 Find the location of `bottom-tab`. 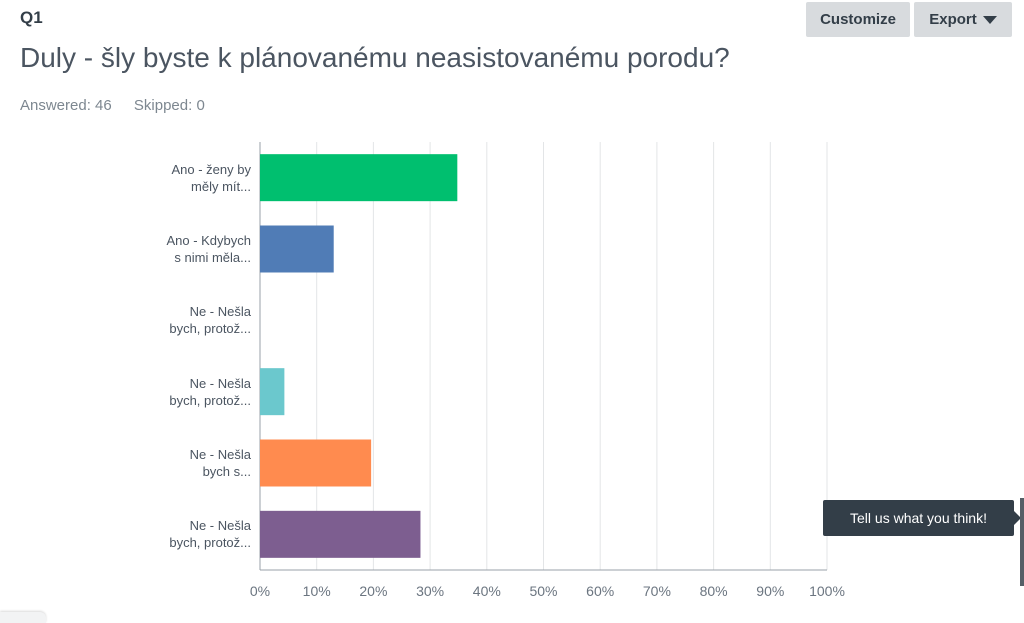

bottom-tab is located at coordinates (23, 617).